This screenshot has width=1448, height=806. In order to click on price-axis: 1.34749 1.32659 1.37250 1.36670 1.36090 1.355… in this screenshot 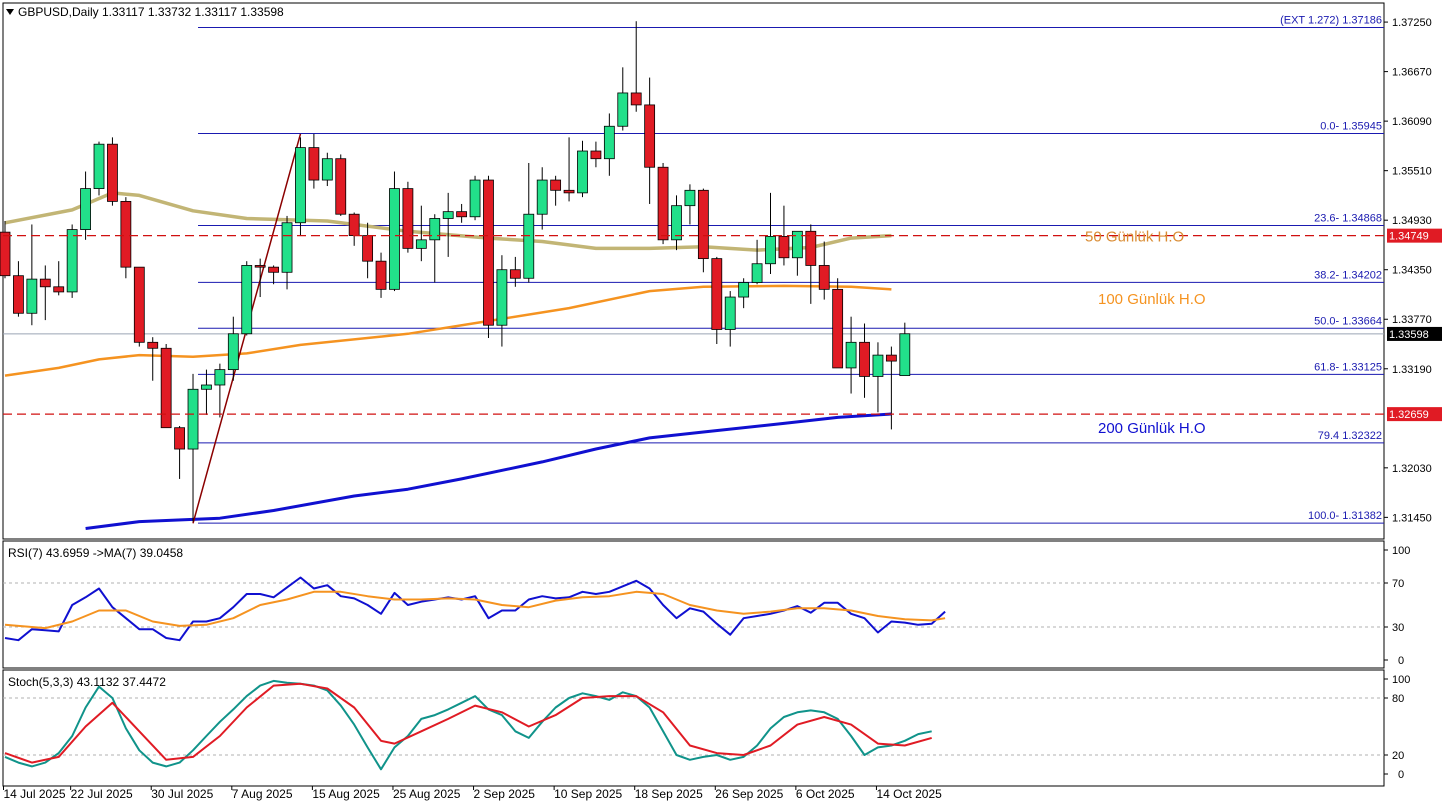, I will do `click(1413, 270)`.